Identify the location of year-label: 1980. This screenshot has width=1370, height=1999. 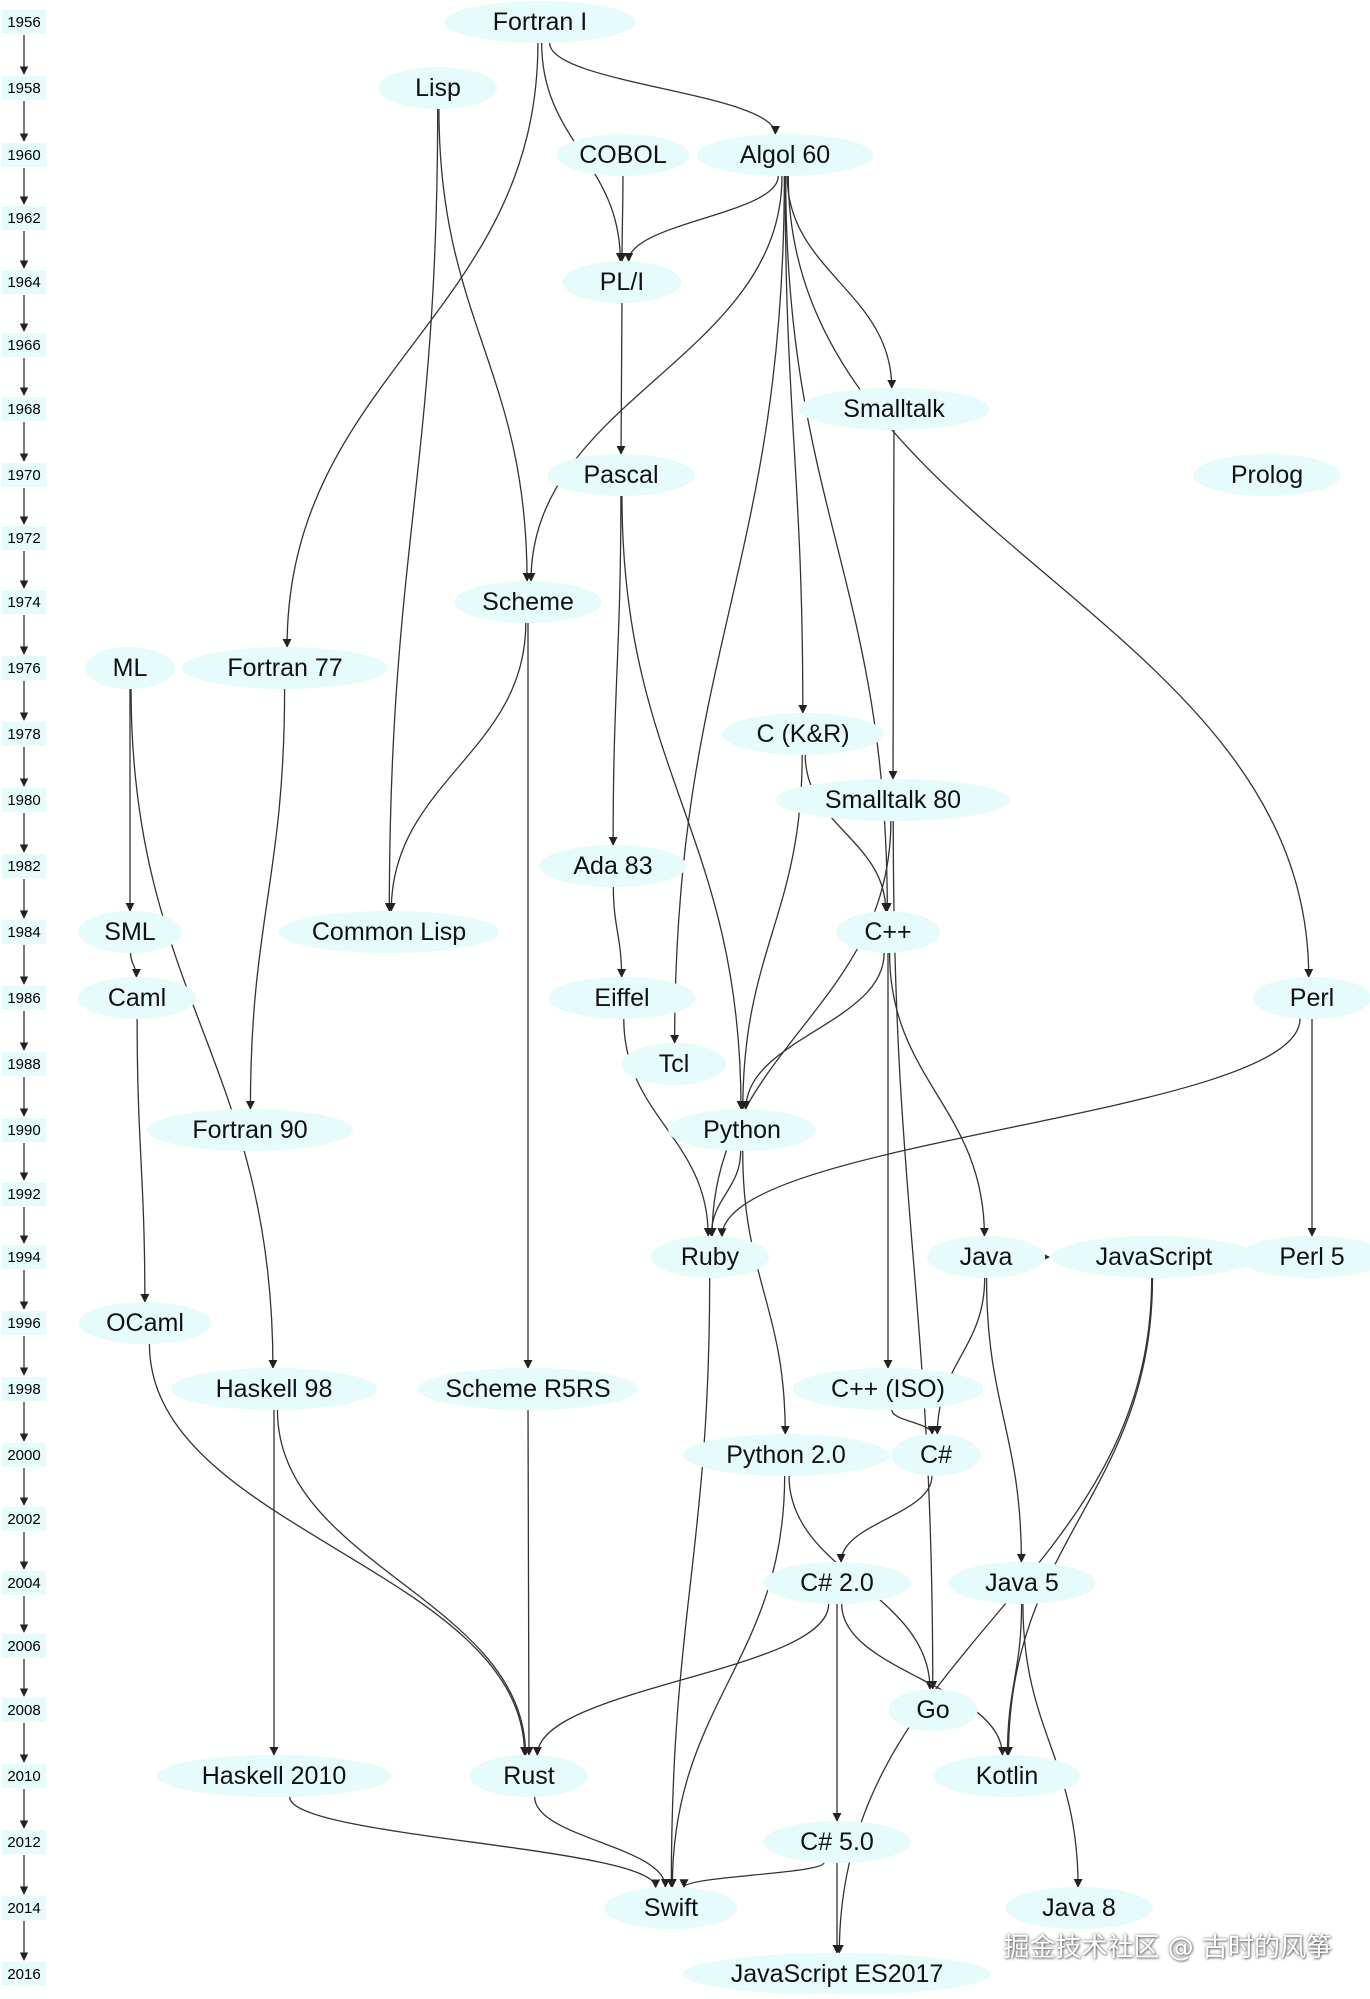
(23, 800).